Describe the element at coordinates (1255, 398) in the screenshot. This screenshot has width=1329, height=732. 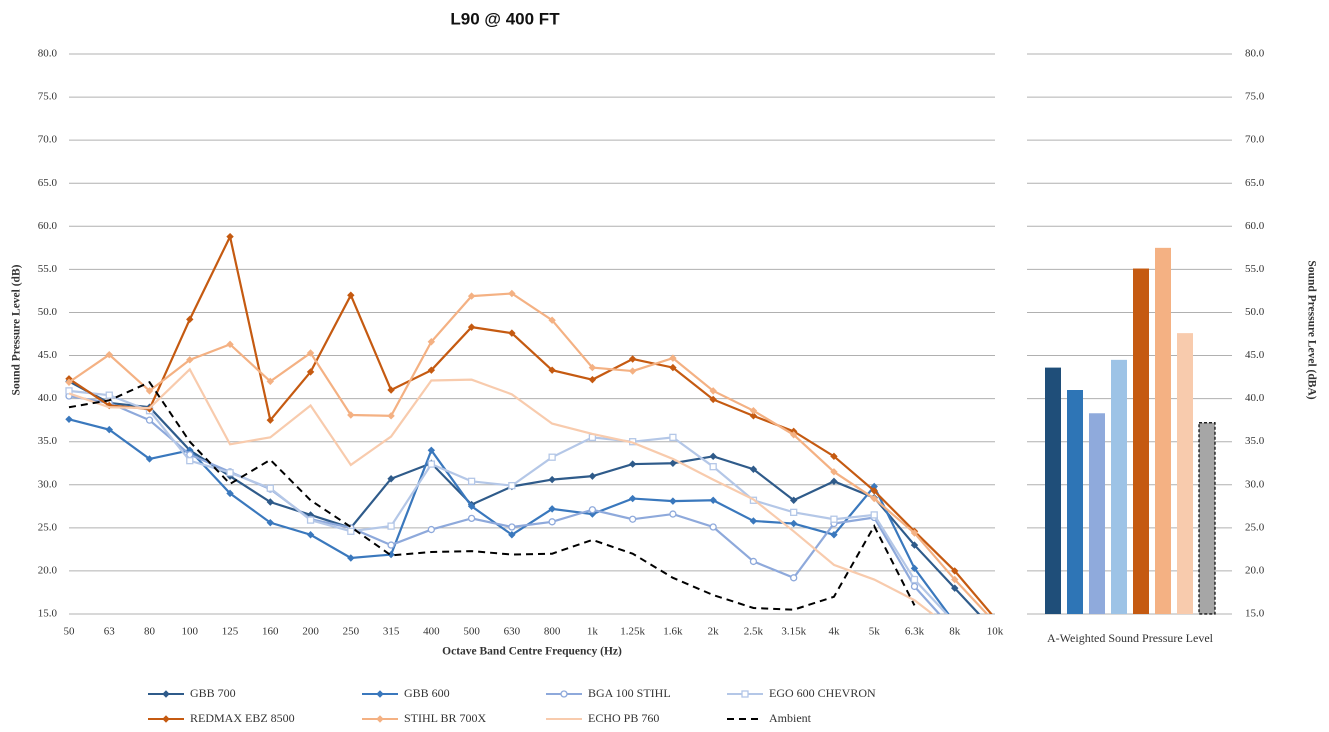
I see `y-tick-label: 40.0` at that location.